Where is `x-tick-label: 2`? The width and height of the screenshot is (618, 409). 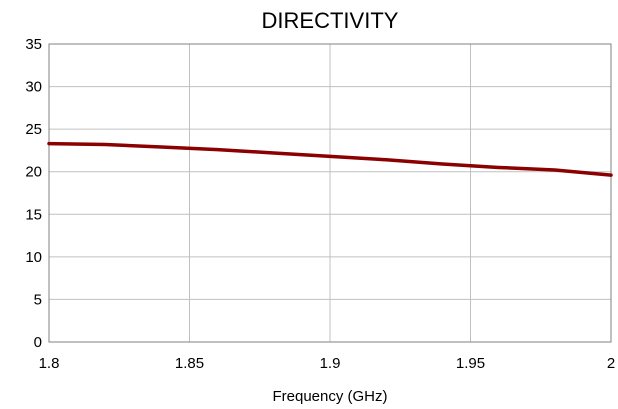
x-tick-label: 2 is located at coordinates (611, 363).